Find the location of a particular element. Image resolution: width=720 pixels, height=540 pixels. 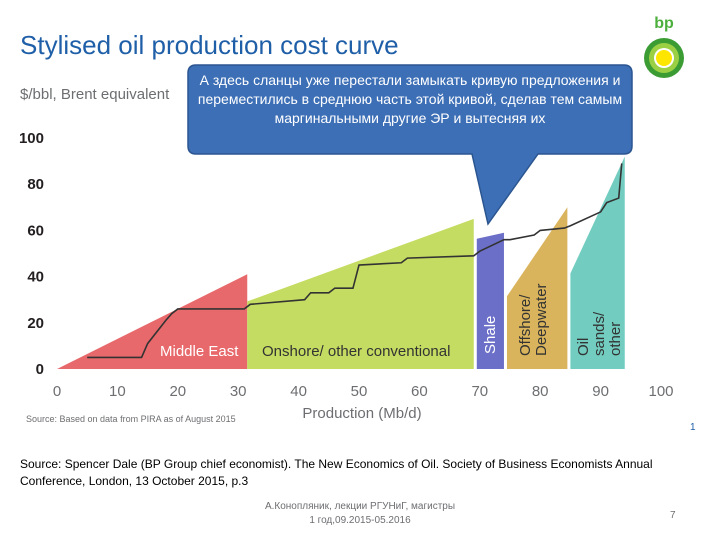

category-label: Shale is located at coordinates (490, 335).